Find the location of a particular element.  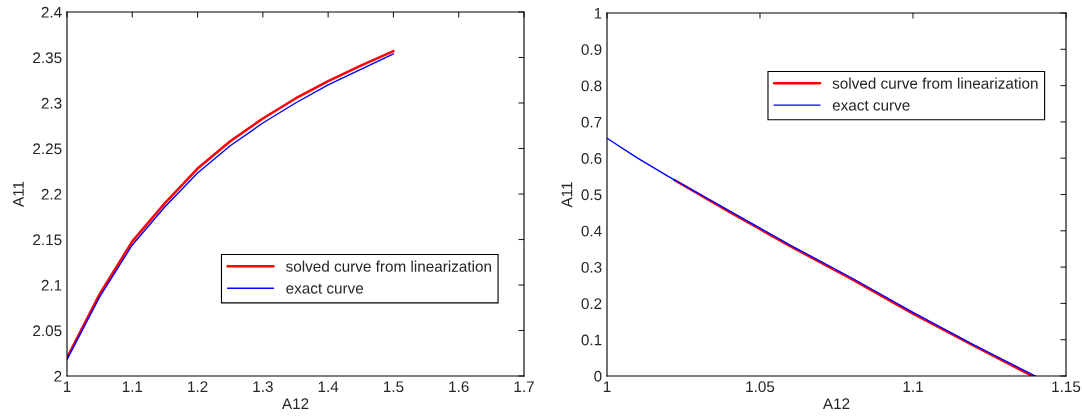

x-tick-label: 1.3 is located at coordinates (263, 387).